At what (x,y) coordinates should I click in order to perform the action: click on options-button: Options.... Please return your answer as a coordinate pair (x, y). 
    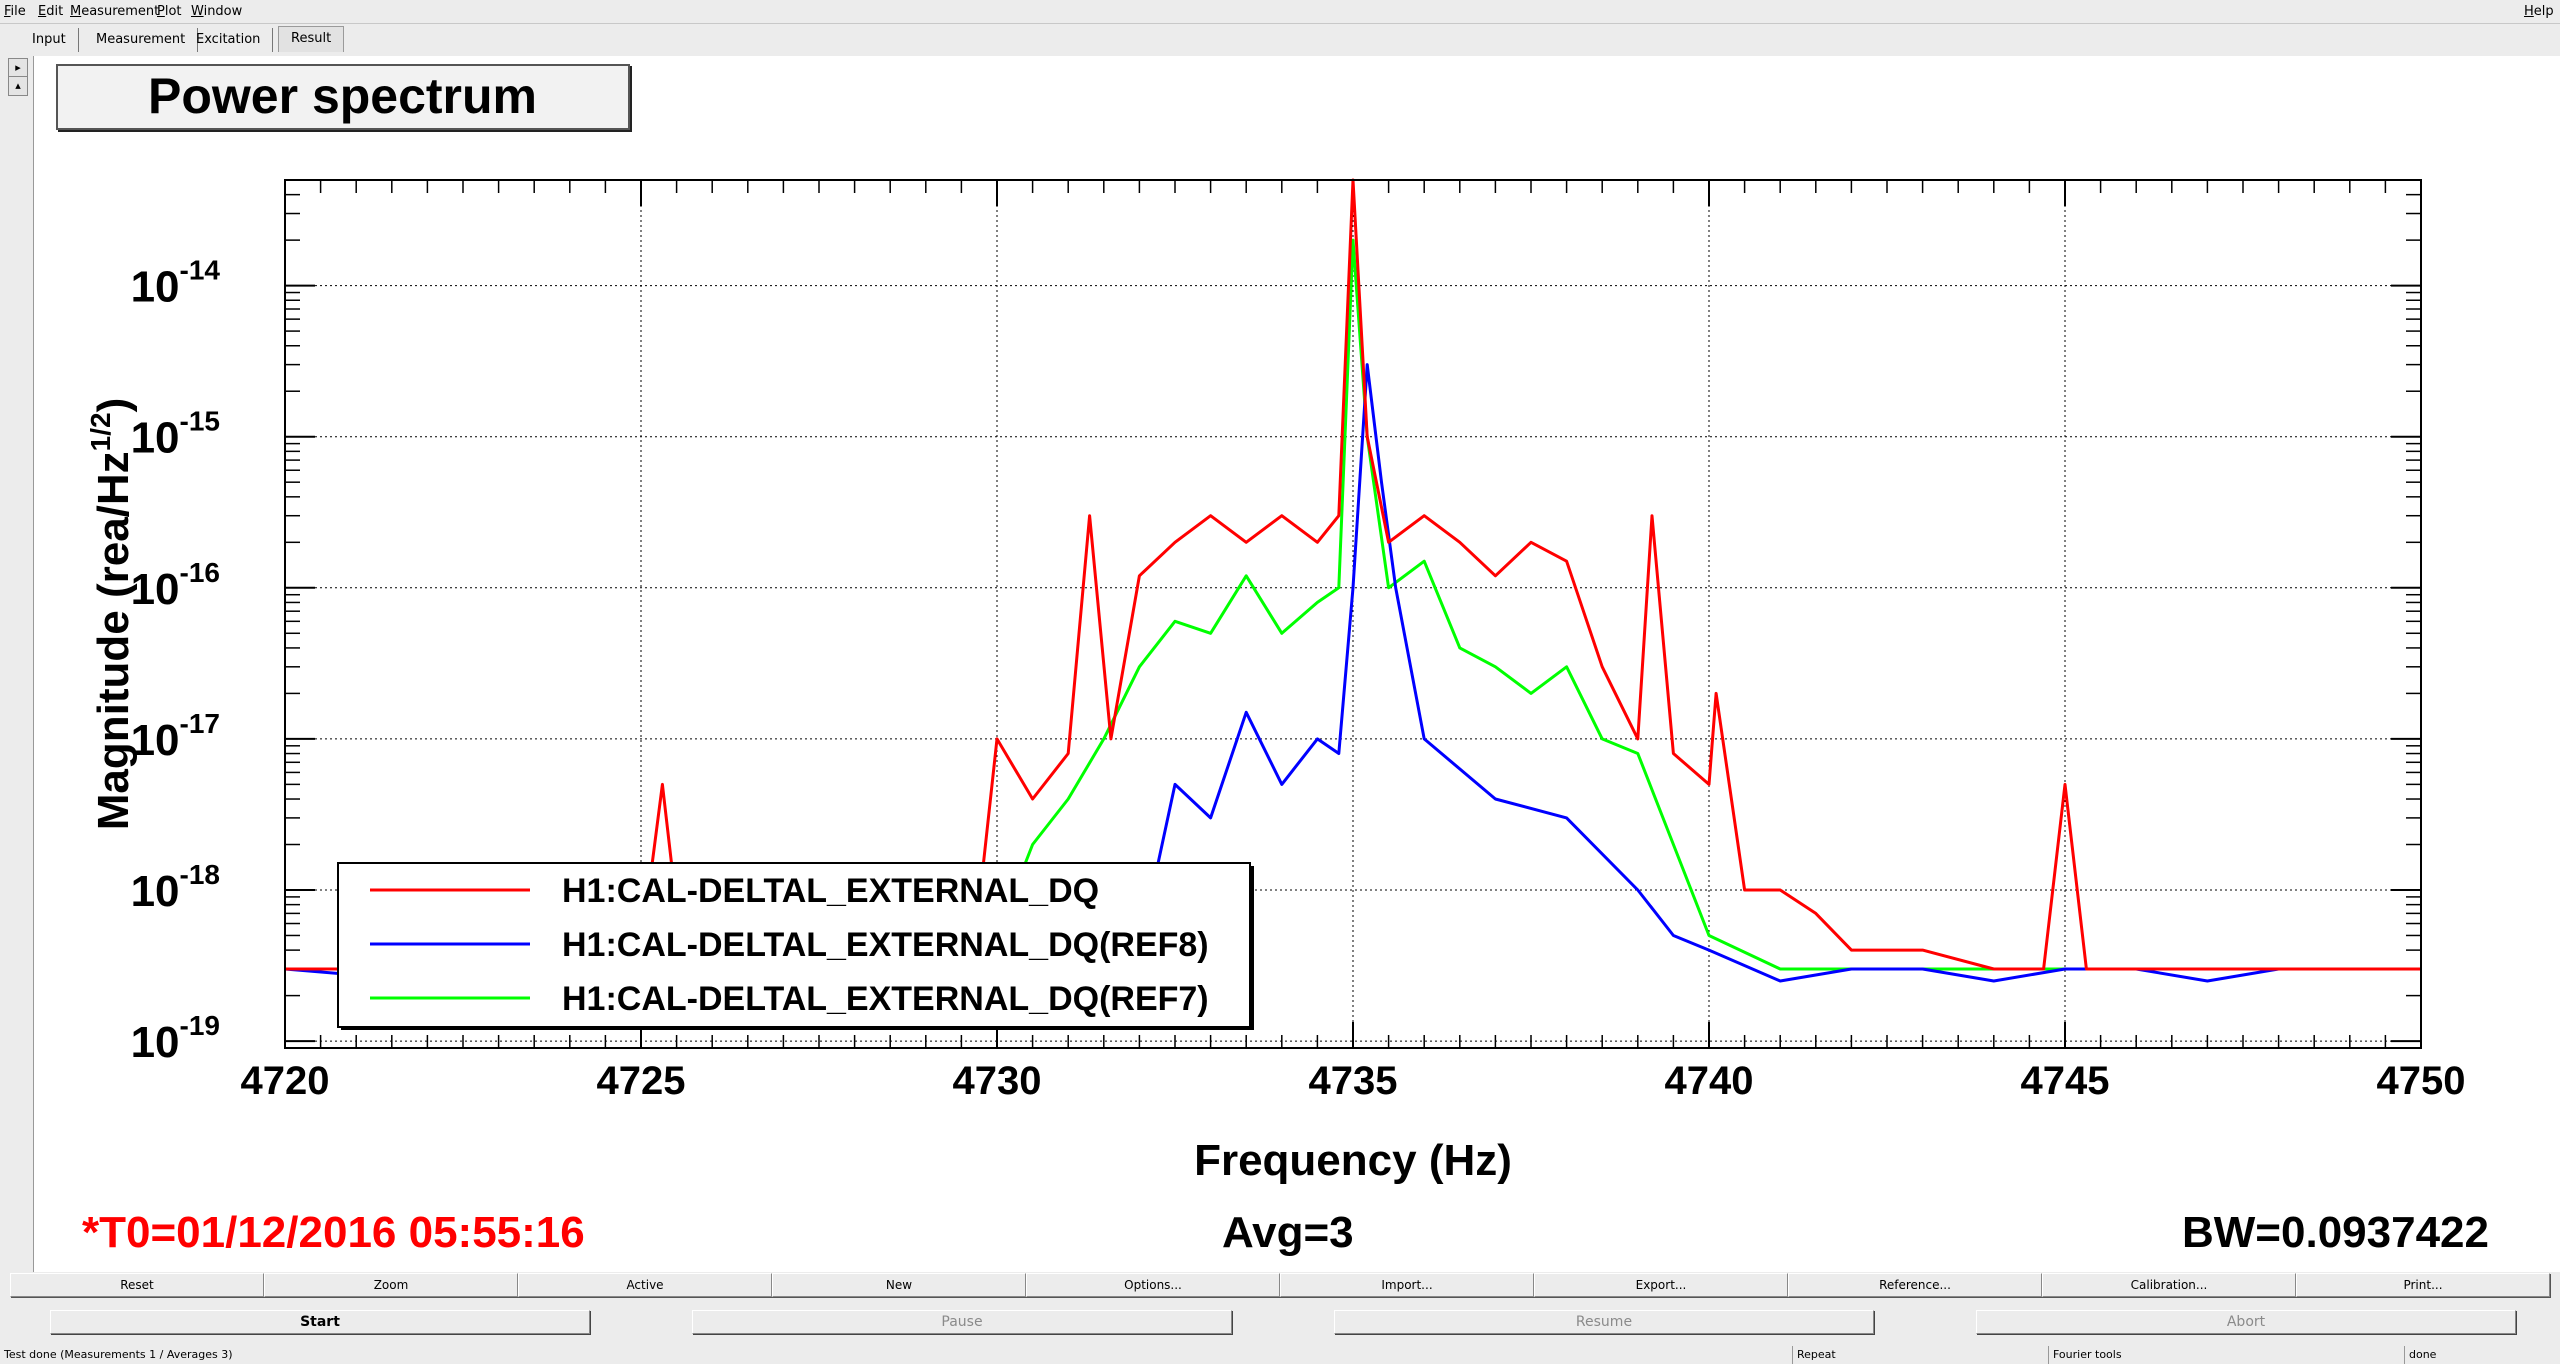
    Looking at the image, I should click on (1153, 1285).